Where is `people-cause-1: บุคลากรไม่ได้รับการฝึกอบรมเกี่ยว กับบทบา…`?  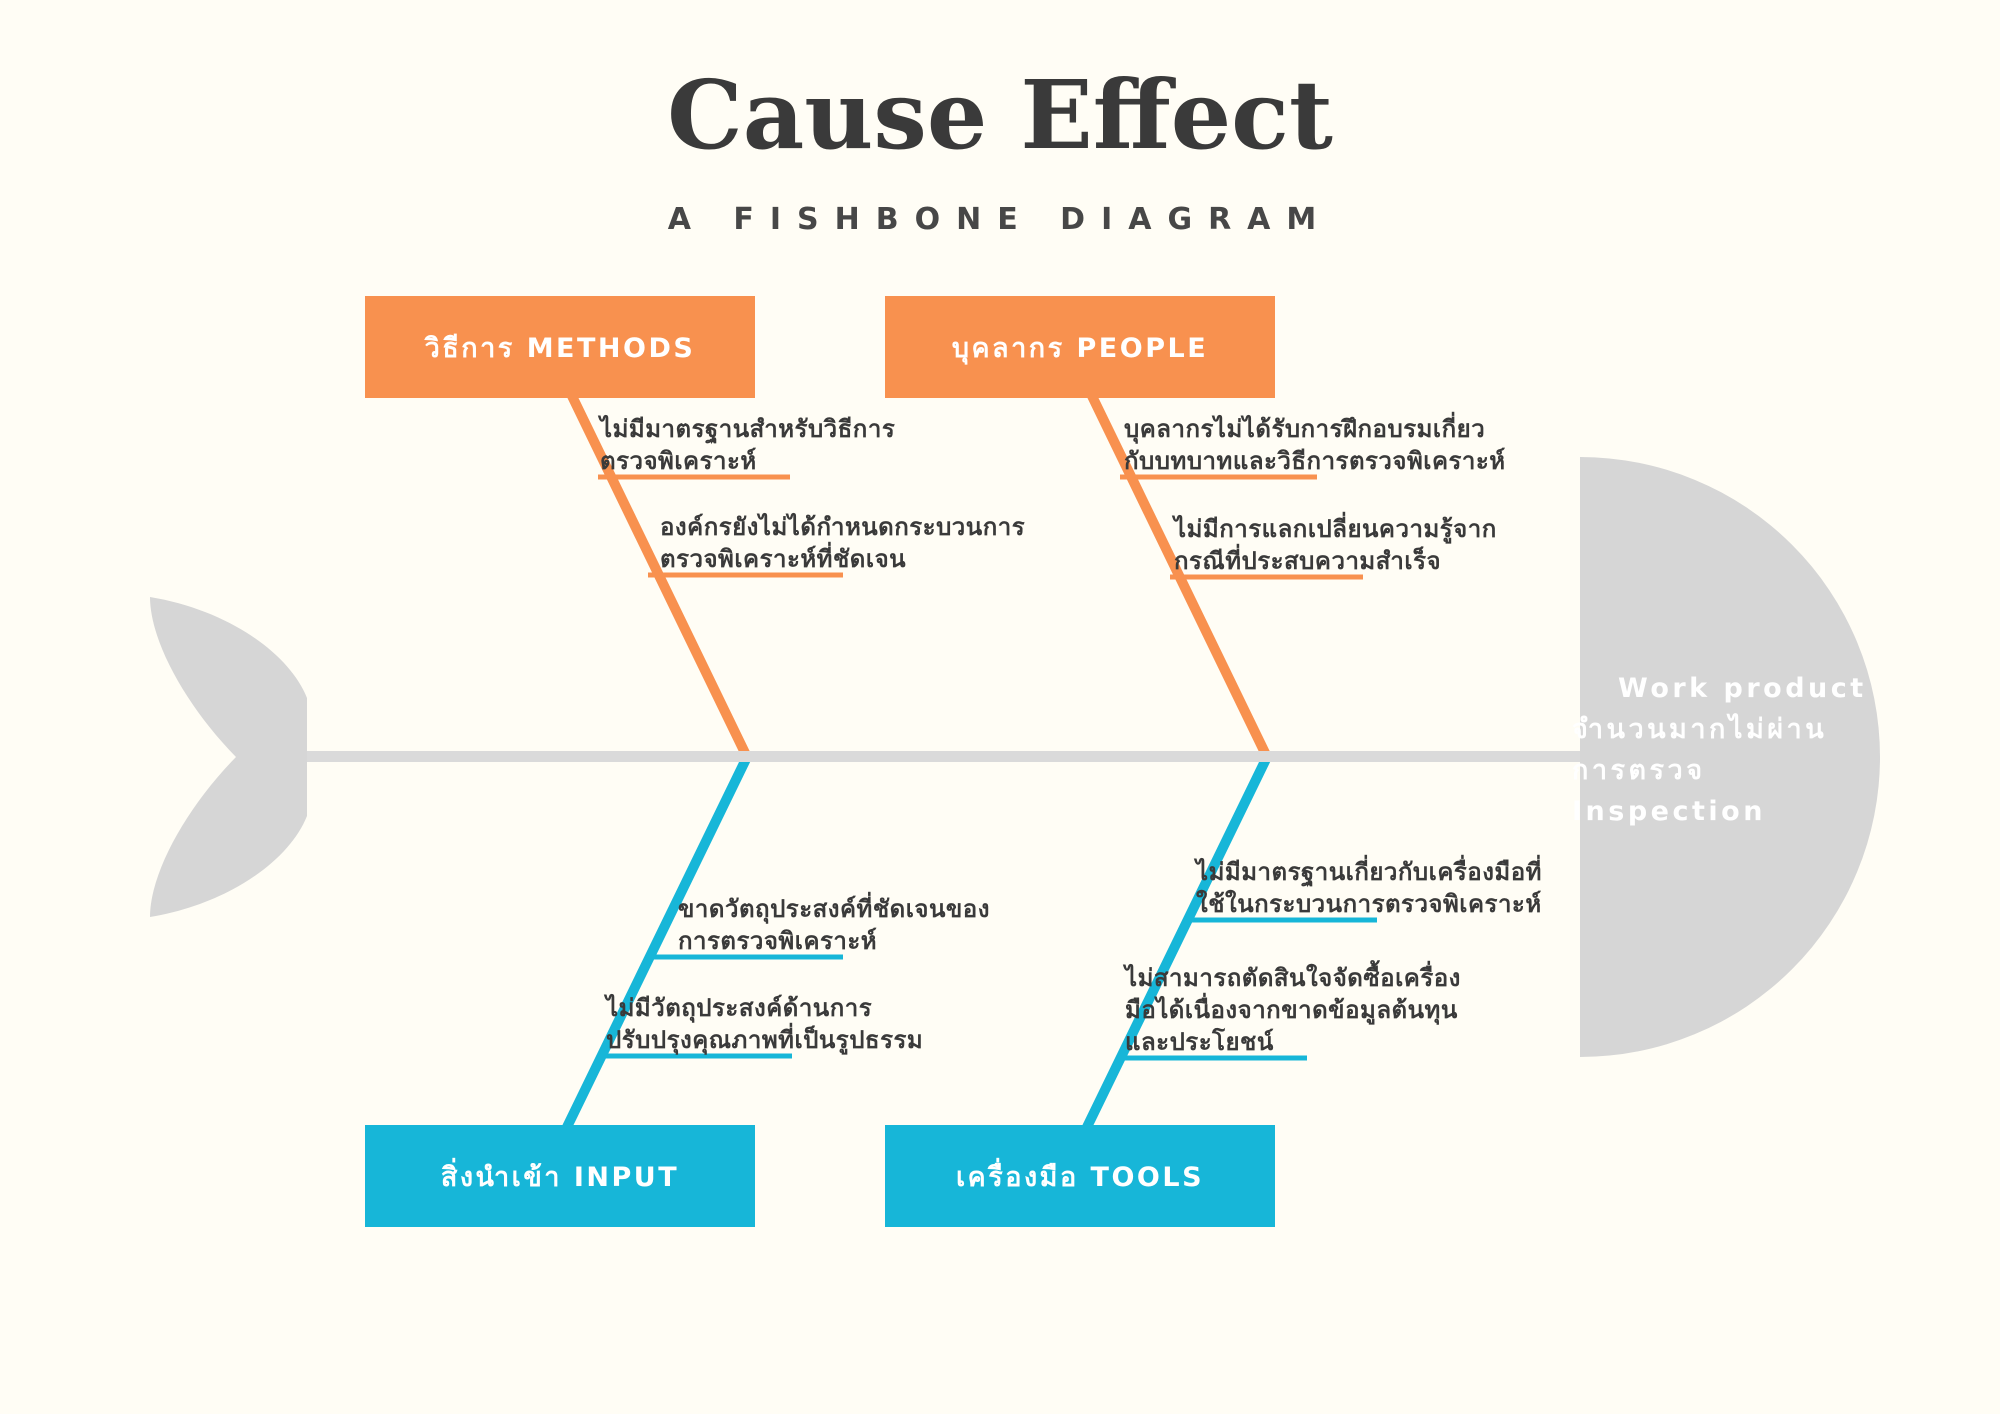 people-cause-1: บุคลากรไม่ได้รับการฝึกอบรมเกี่ยว กับบทบา… is located at coordinates (1315, 445).